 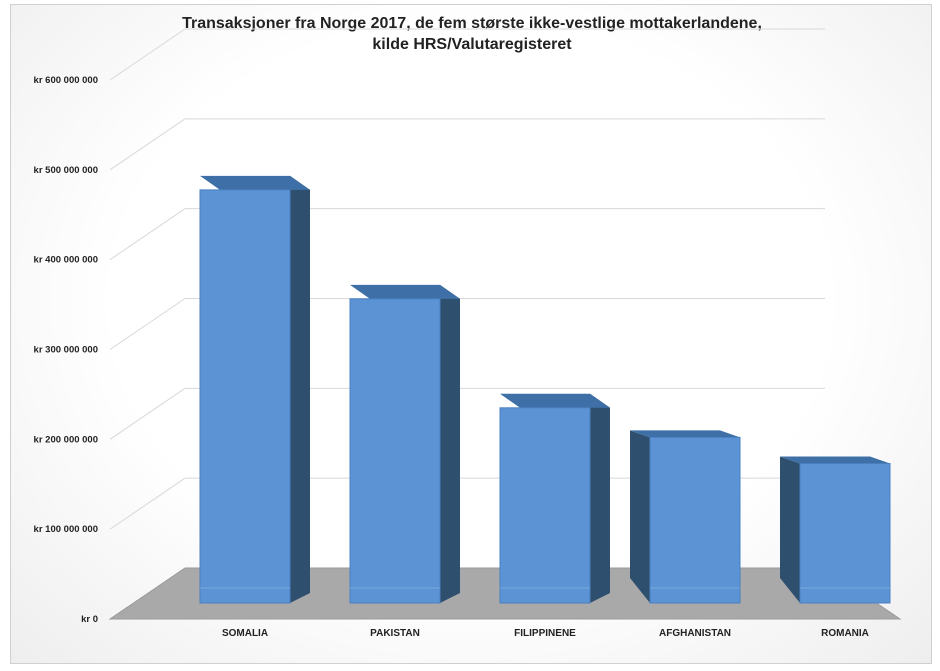 I want to click on y-tick-label: kr 400 000 000, so click(x=66, y=260).